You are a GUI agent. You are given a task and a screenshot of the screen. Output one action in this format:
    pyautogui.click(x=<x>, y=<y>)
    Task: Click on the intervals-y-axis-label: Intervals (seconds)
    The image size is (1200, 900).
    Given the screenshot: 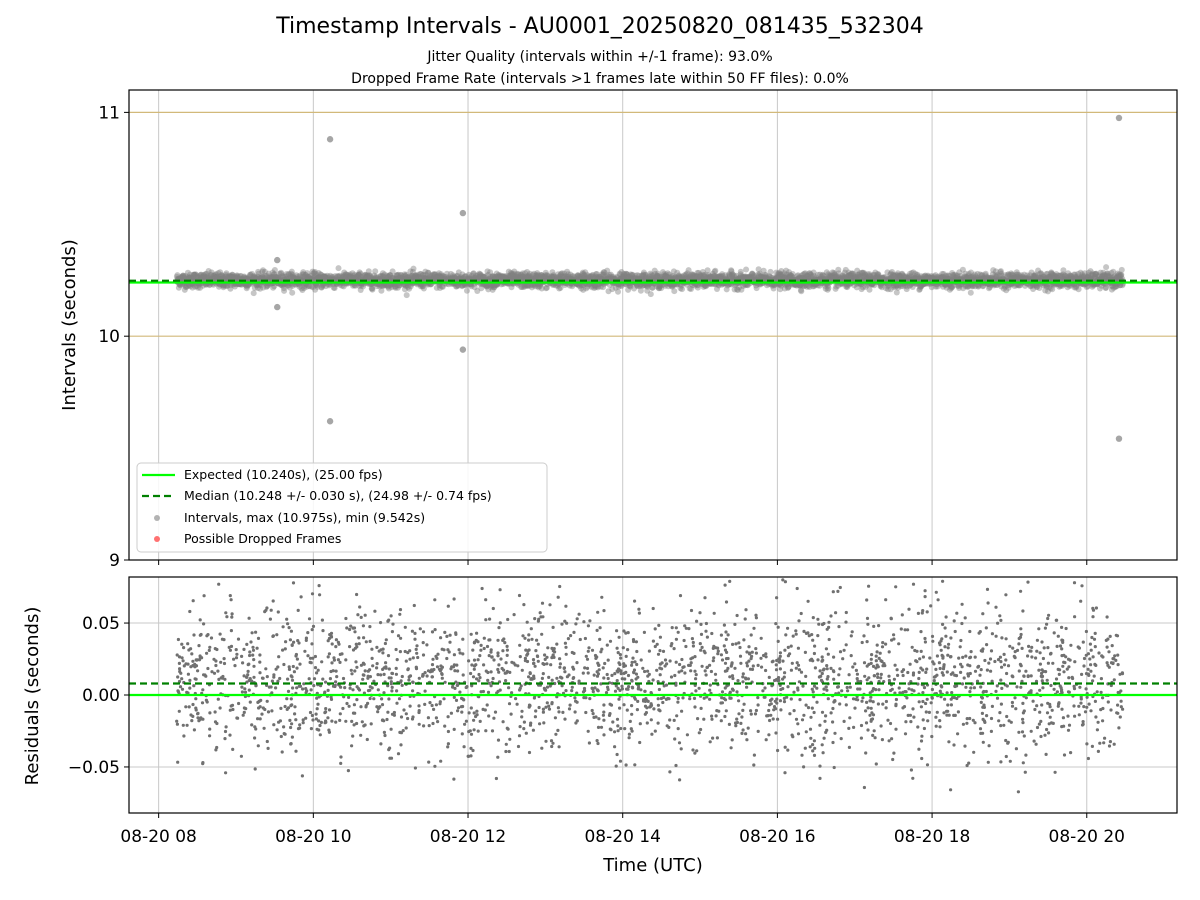 What is the action you would take?
    pyautogui.click(x=69, y=325)
    